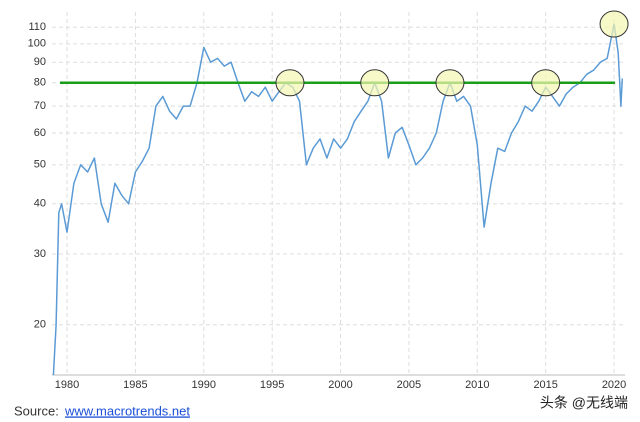 This screenshot has width=640, height=422. What do you see at coordinates (37, 44) in the screenshot?
I see `y-tick-label: 100` at bounding box center [37, 44].